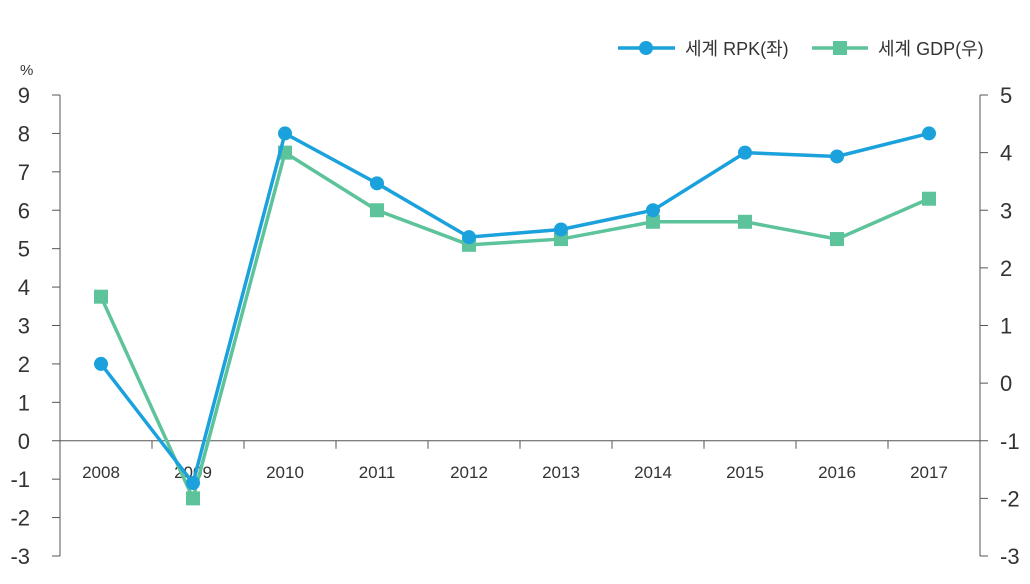 Image resolution: width=1030 pixels, height=584 pixels. Describe the element at coordinates (377, 472) in the screenshot. I see `x-axis-tick-label: 2011` at that location.